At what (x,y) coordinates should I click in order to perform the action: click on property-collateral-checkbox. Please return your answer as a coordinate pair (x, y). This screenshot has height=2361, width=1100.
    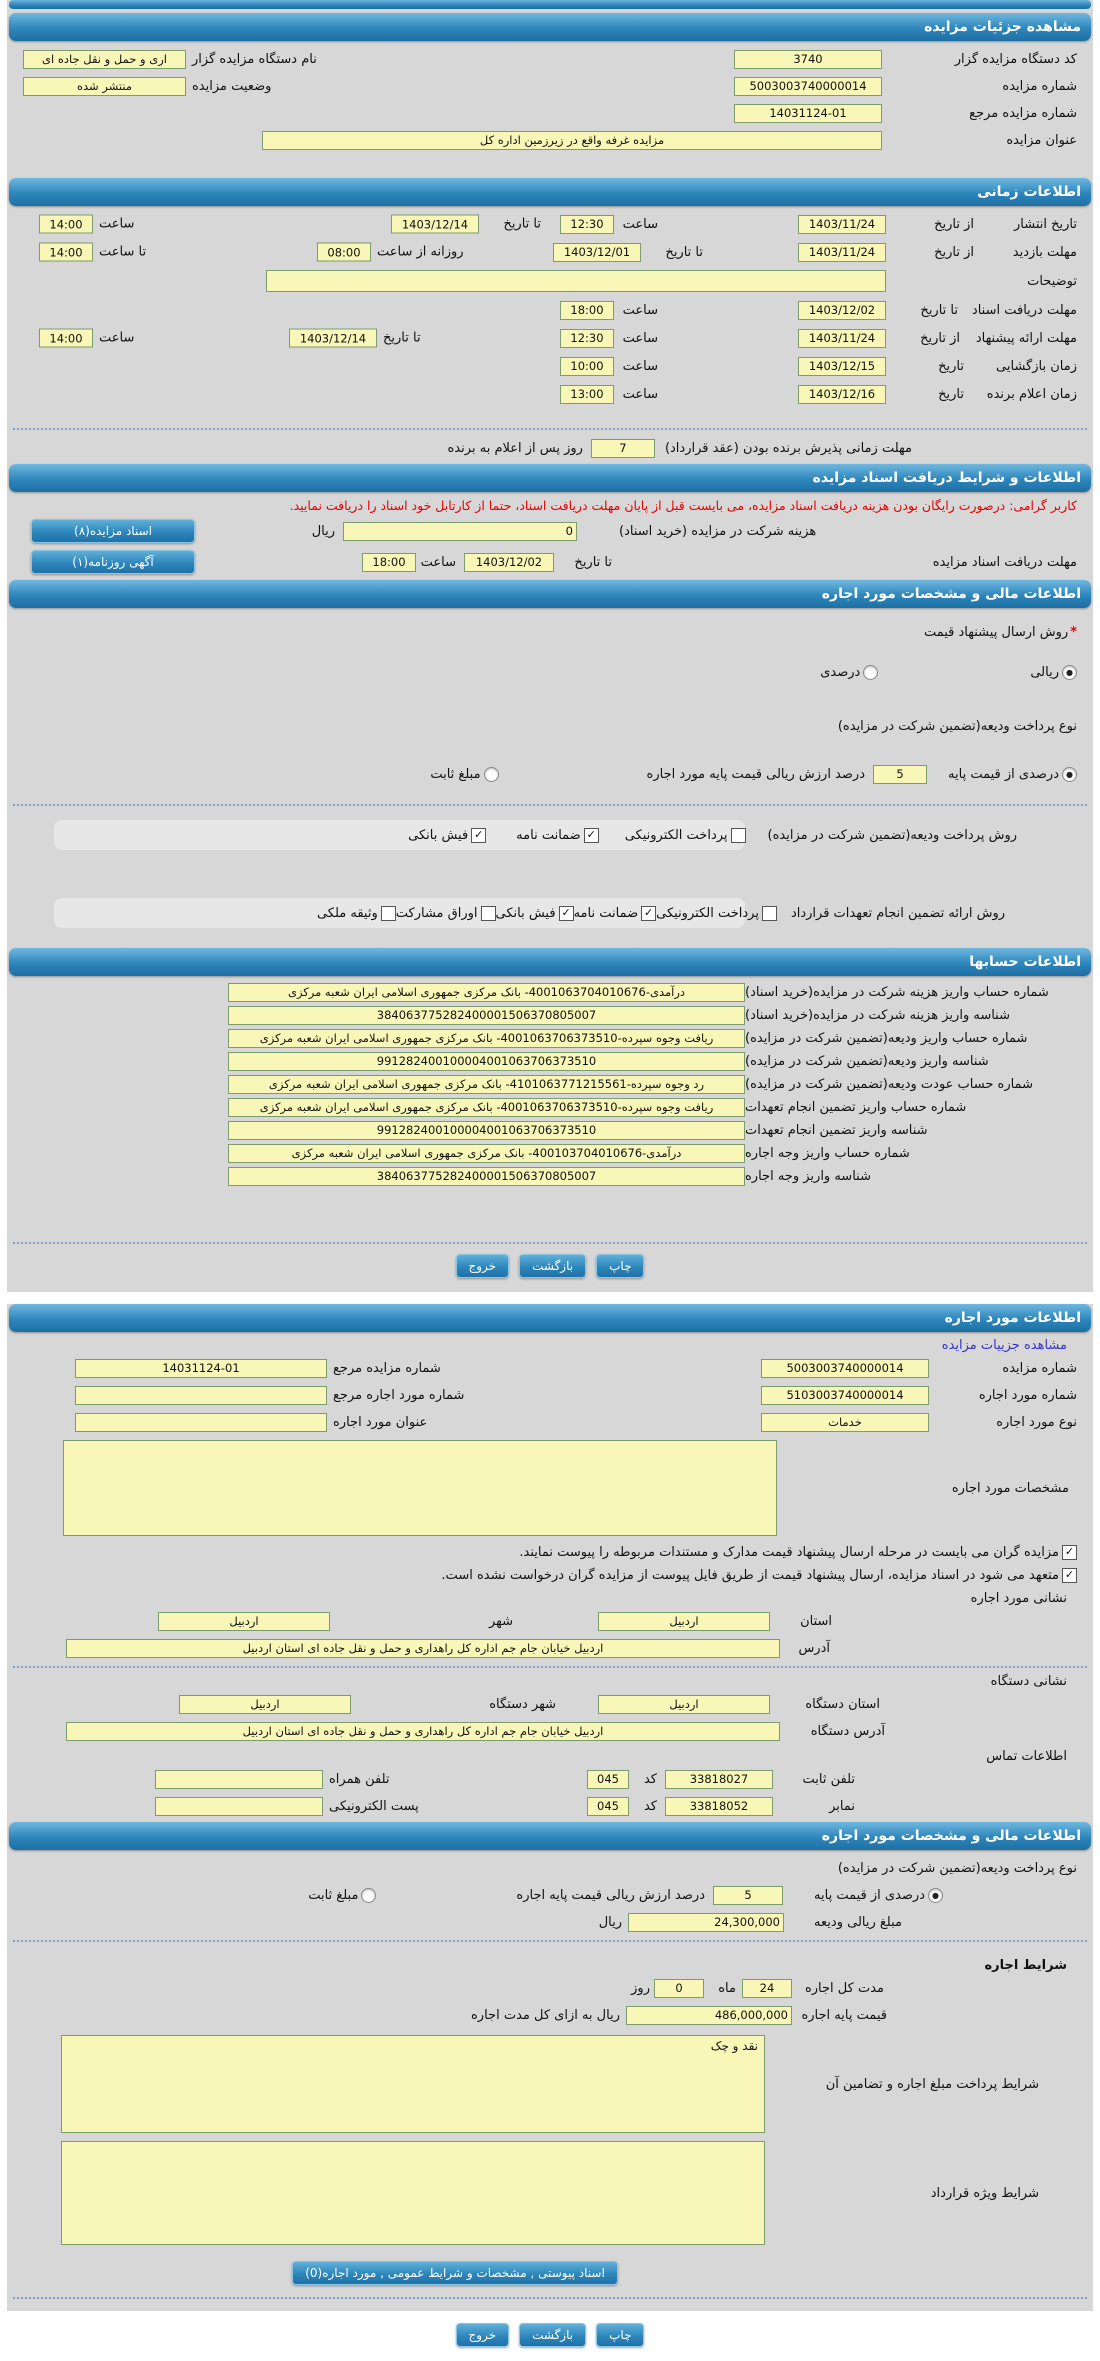
    Looking at the image, I should click on (388, 913).